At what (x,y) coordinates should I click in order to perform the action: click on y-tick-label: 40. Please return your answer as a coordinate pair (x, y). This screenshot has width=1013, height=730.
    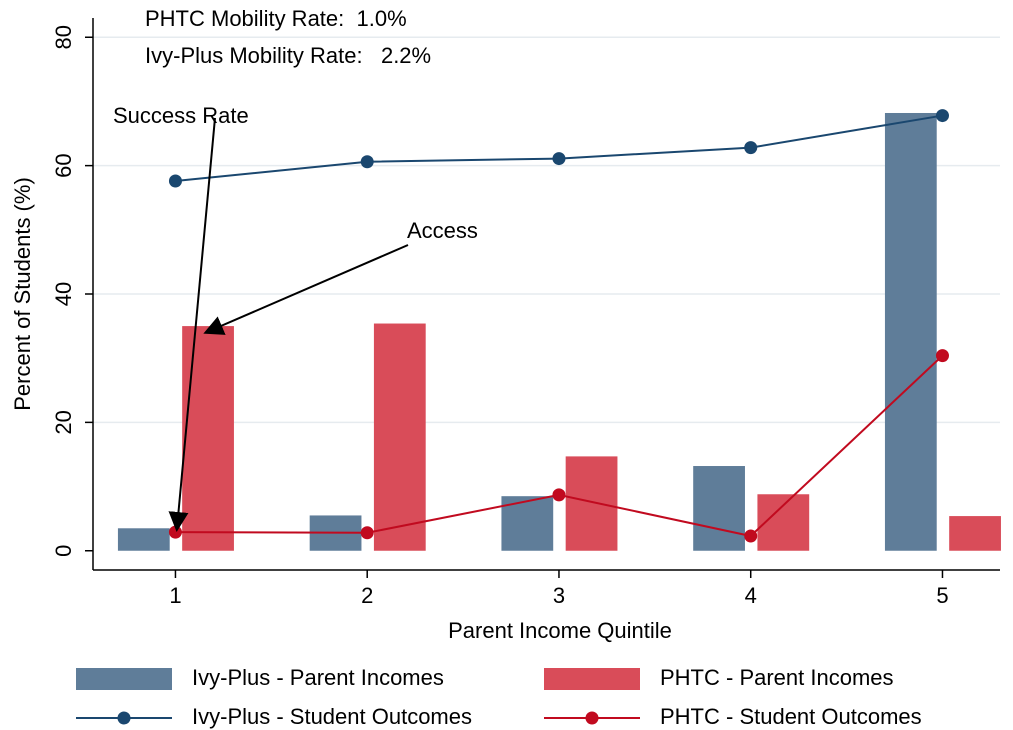
    Looking at the image, I should click on (63, 294).